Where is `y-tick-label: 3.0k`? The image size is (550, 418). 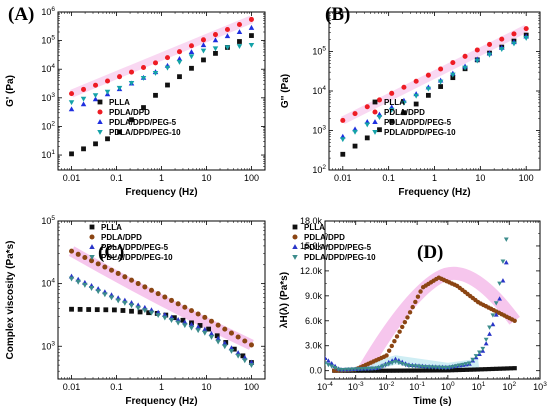
y-tick-label: 3.0k is located at coordinates (314, 346).